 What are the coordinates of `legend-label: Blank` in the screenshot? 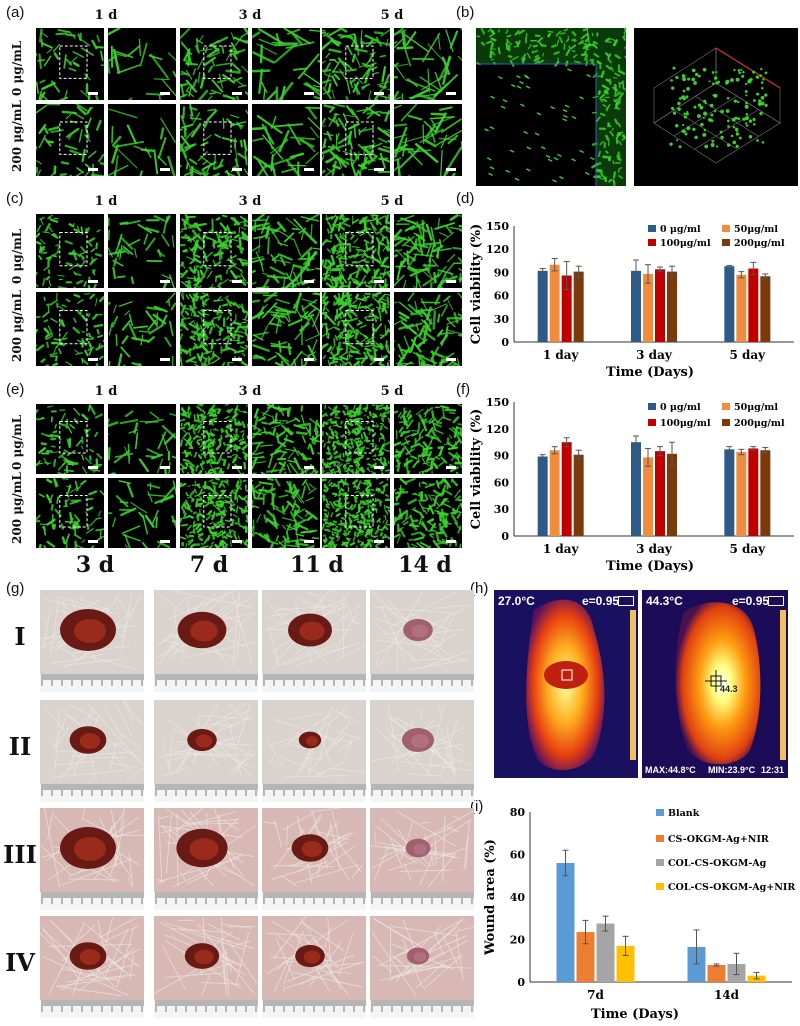 It's located at (684, 813).